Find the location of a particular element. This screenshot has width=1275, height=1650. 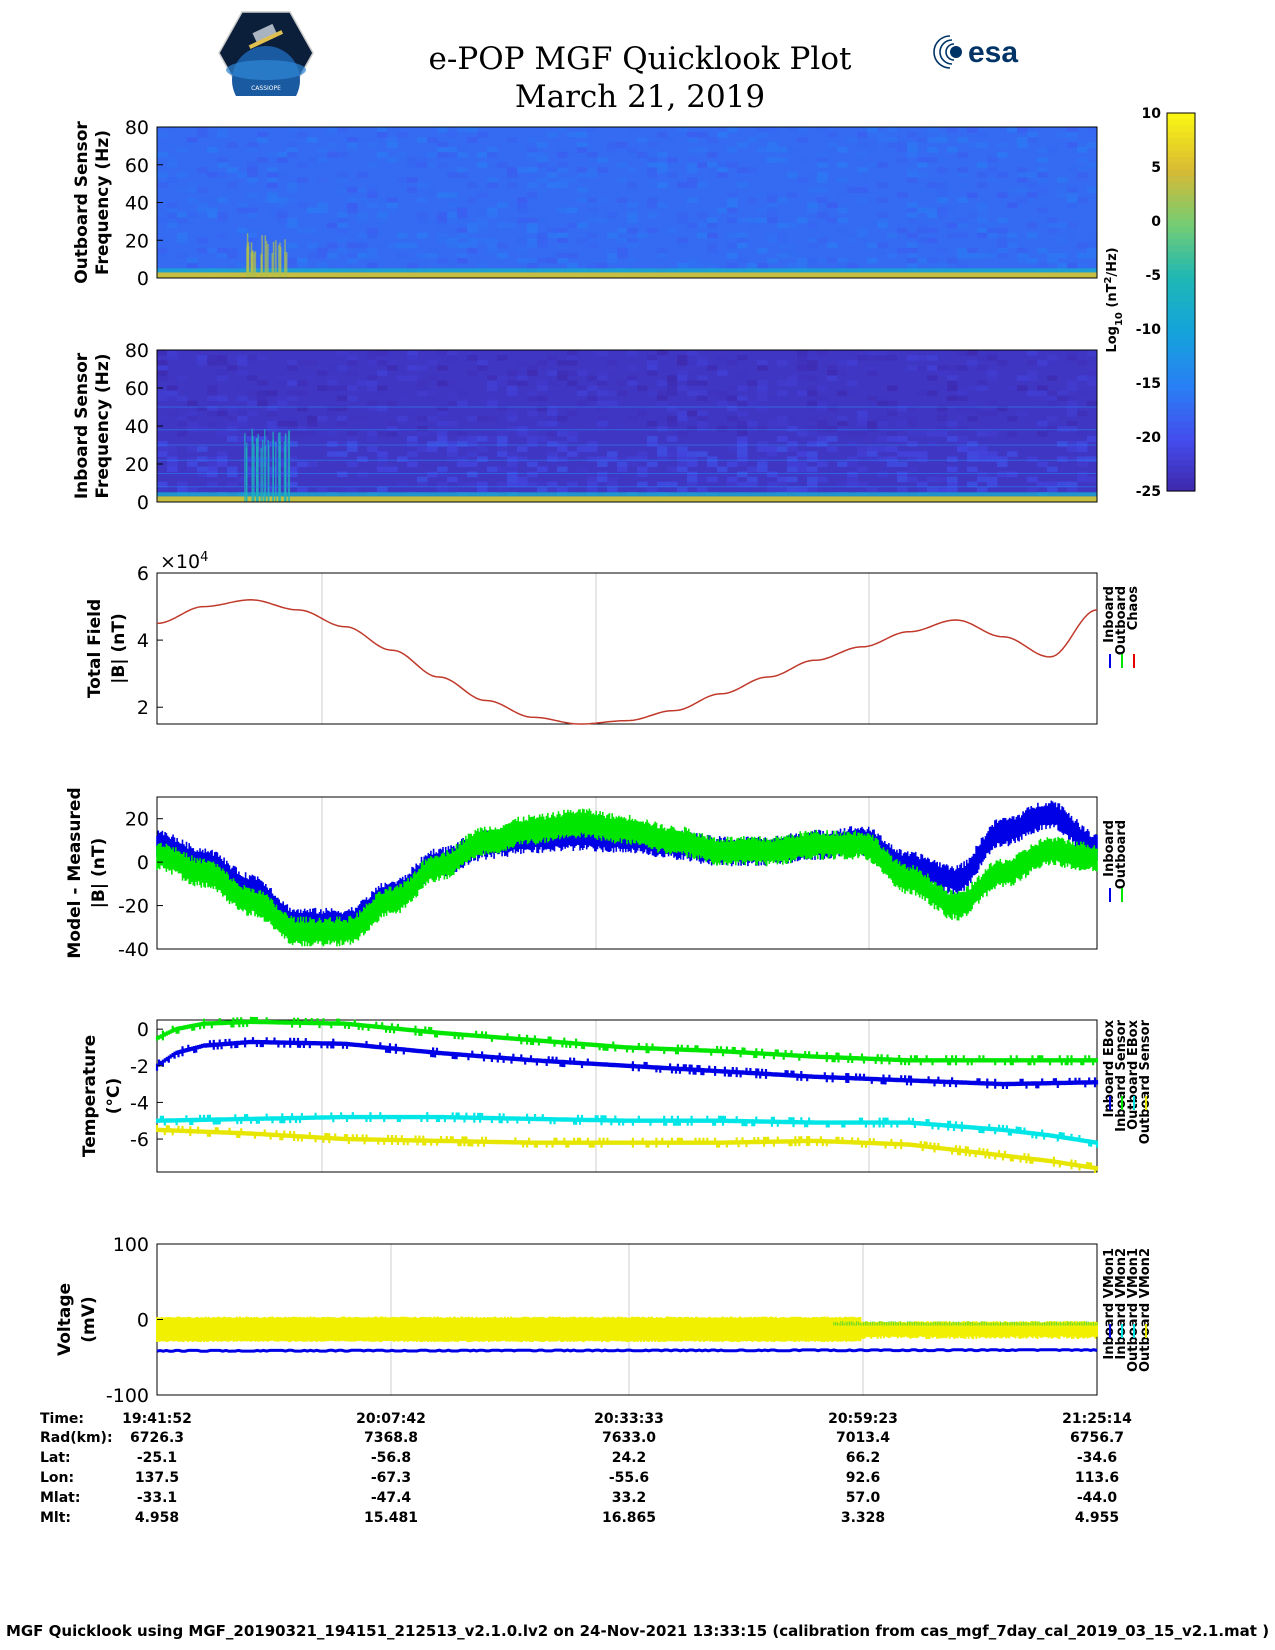

voltage-ylabel-1: Voltage is located at coordinates (65, 1319).